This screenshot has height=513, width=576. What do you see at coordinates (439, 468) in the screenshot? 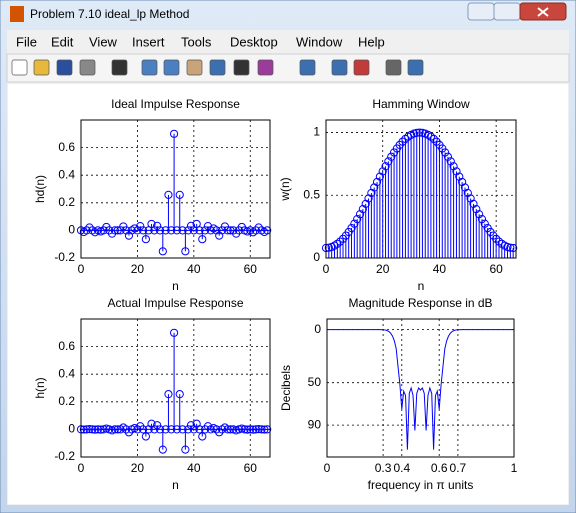
I see `x-tick-label: 0.6` at bounding box center [439, 468].